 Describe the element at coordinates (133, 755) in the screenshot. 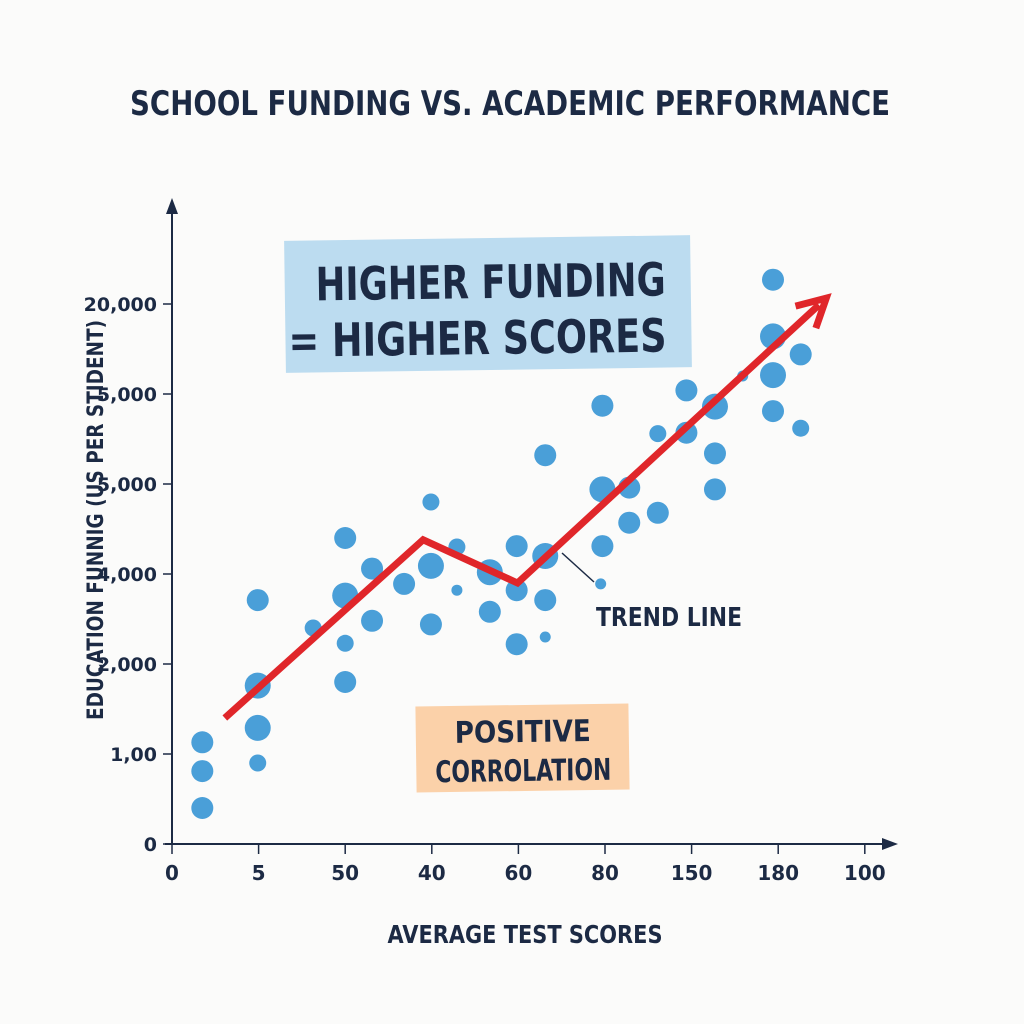

I see `y-tick-label: 1,00` at that location.